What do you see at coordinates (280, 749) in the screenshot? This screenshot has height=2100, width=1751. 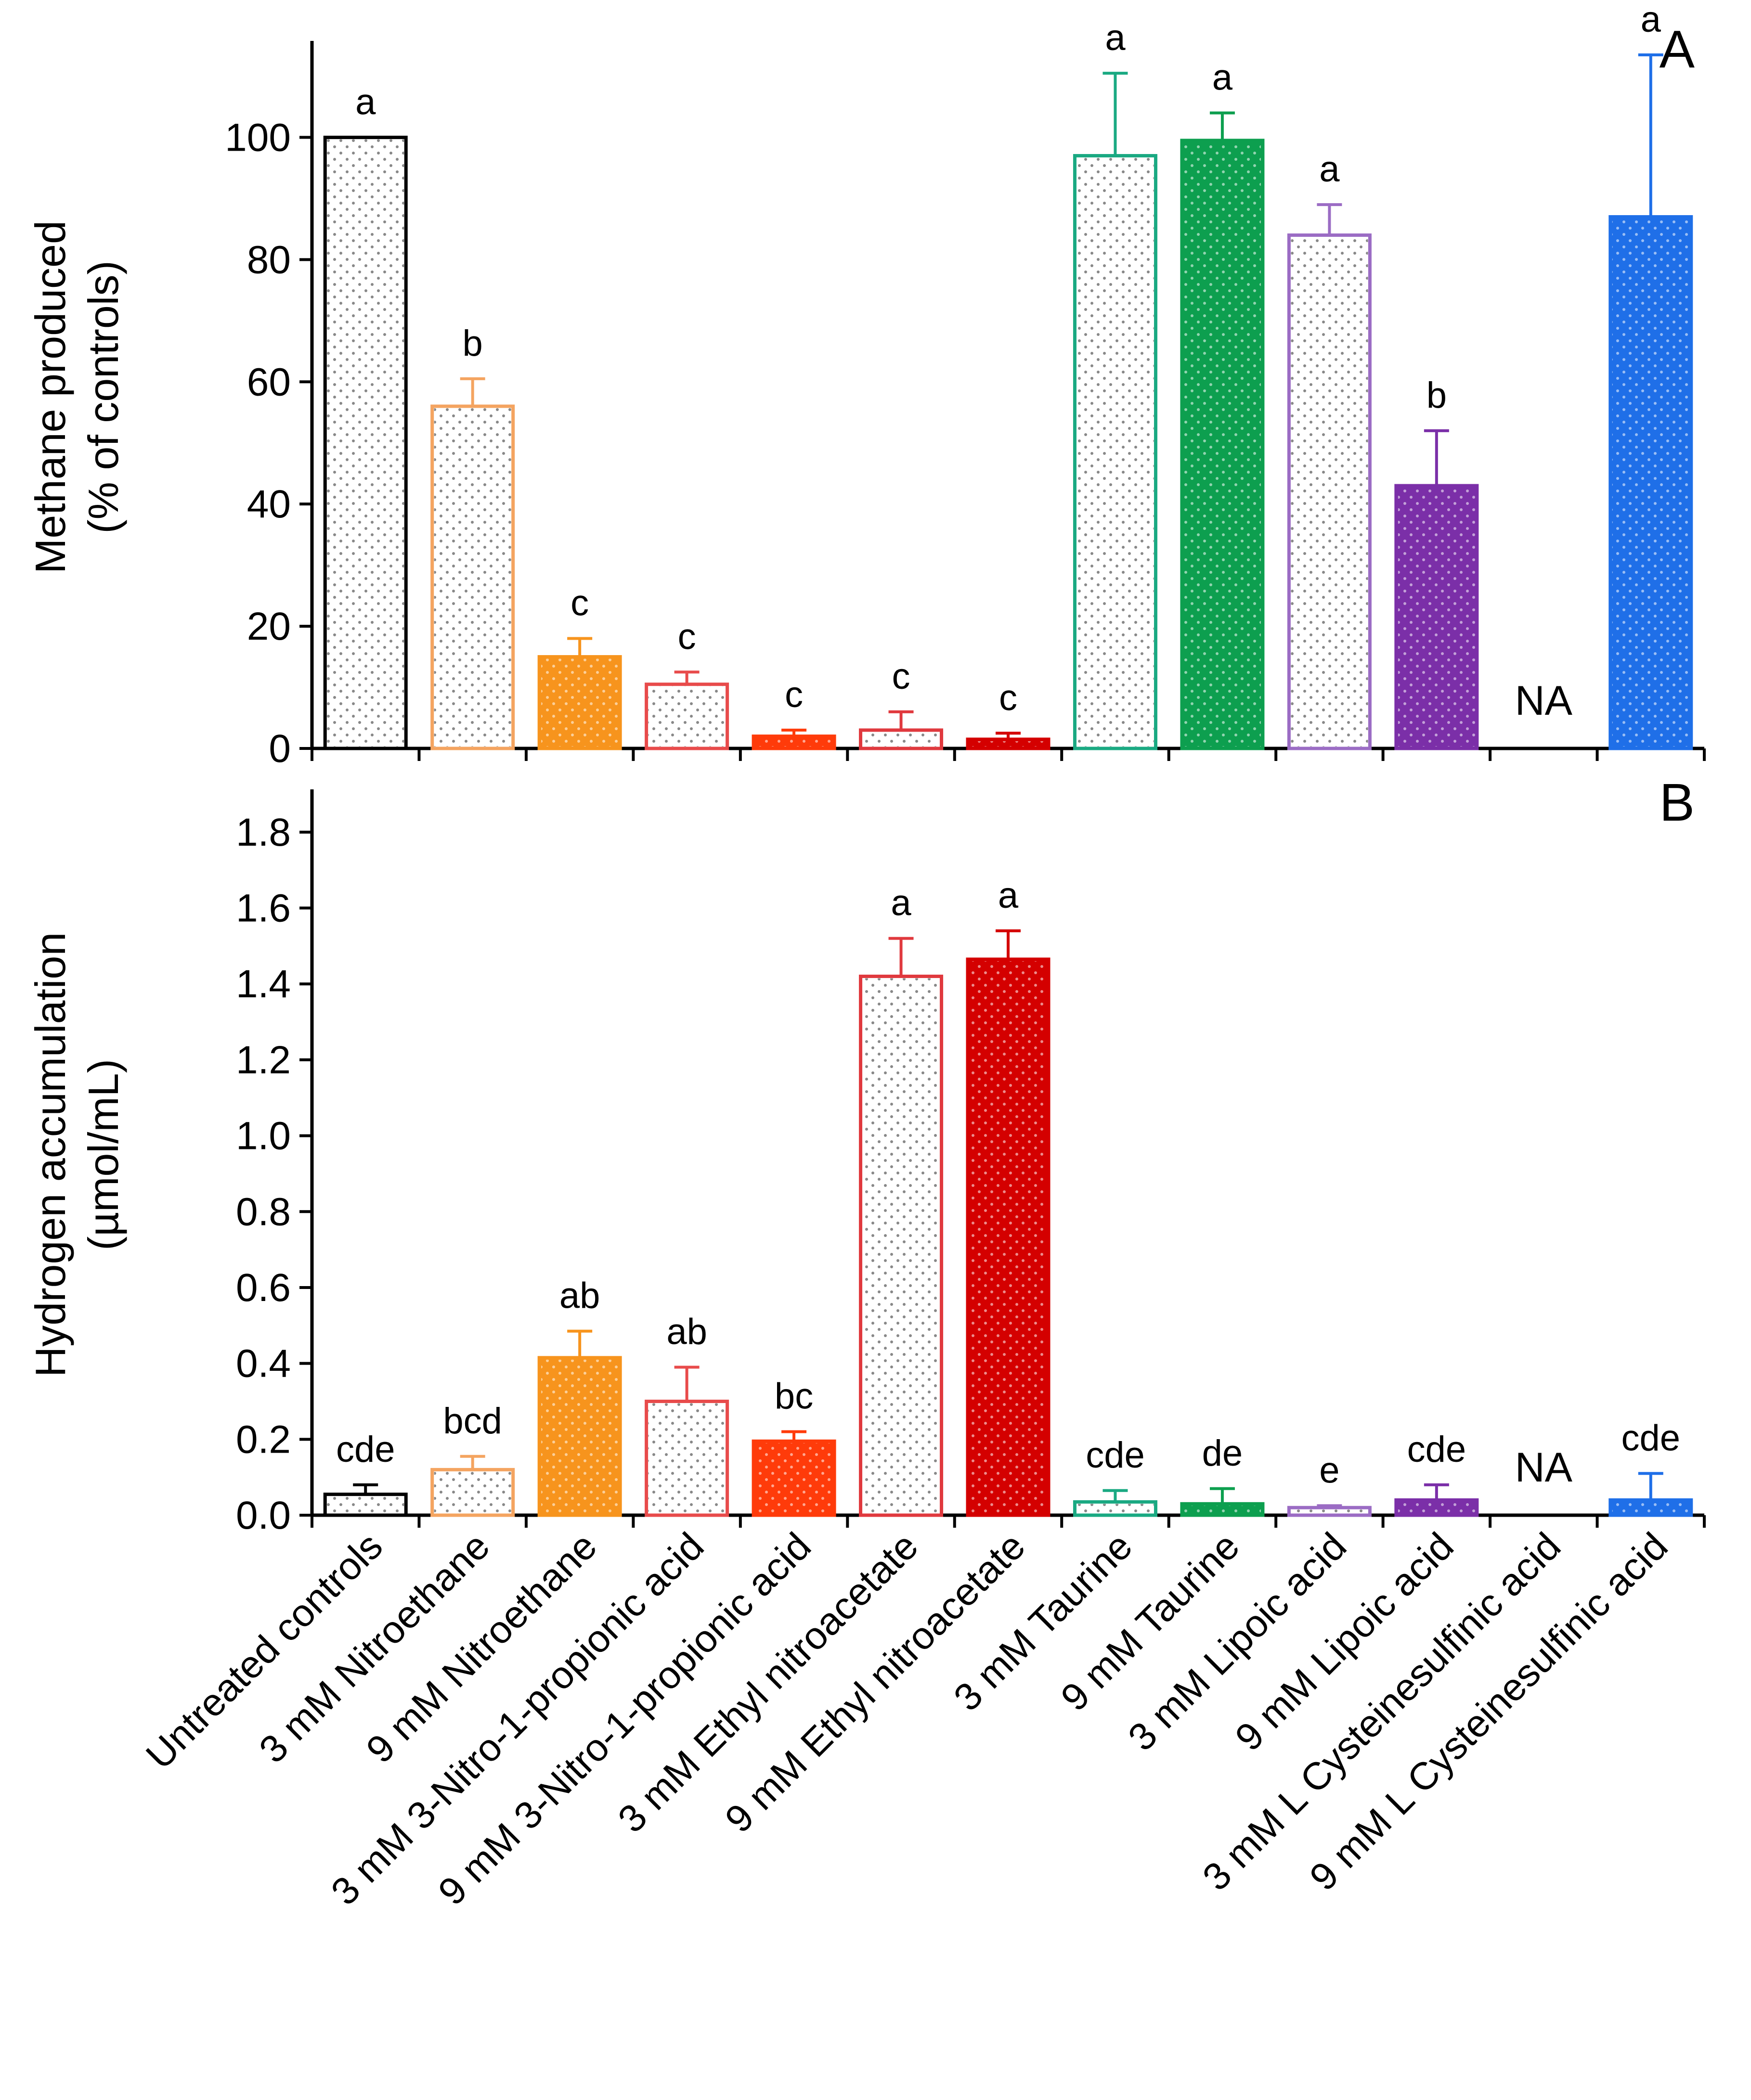 I see `panel-a-y-tick-label: 0` at bounding box center [280, 749].